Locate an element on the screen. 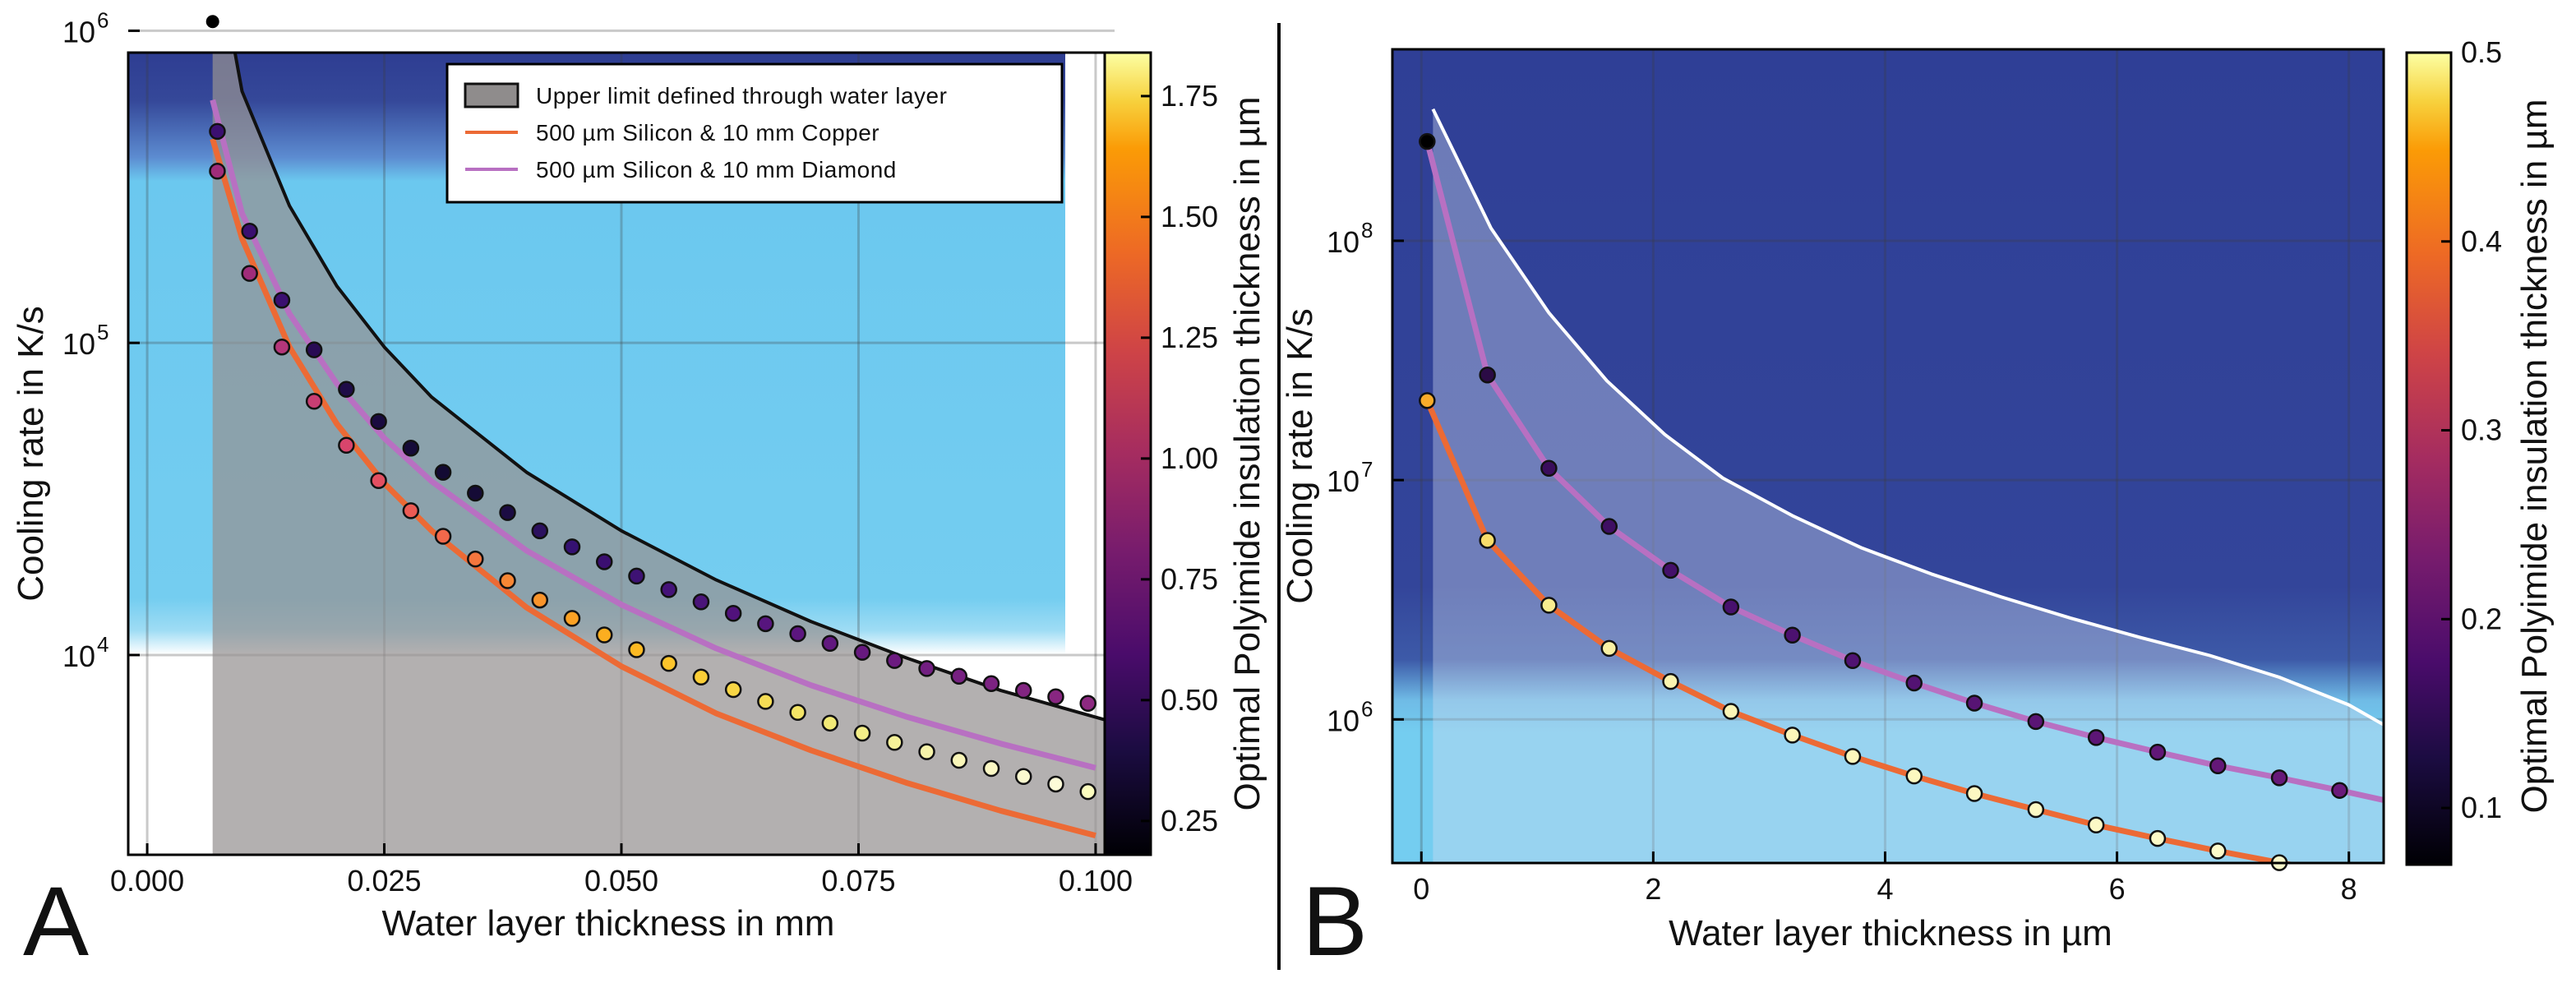 This screenshot has width=2576, height=983. colorbar-tick-label: 1.25 is located at coordinates (1189, 337).